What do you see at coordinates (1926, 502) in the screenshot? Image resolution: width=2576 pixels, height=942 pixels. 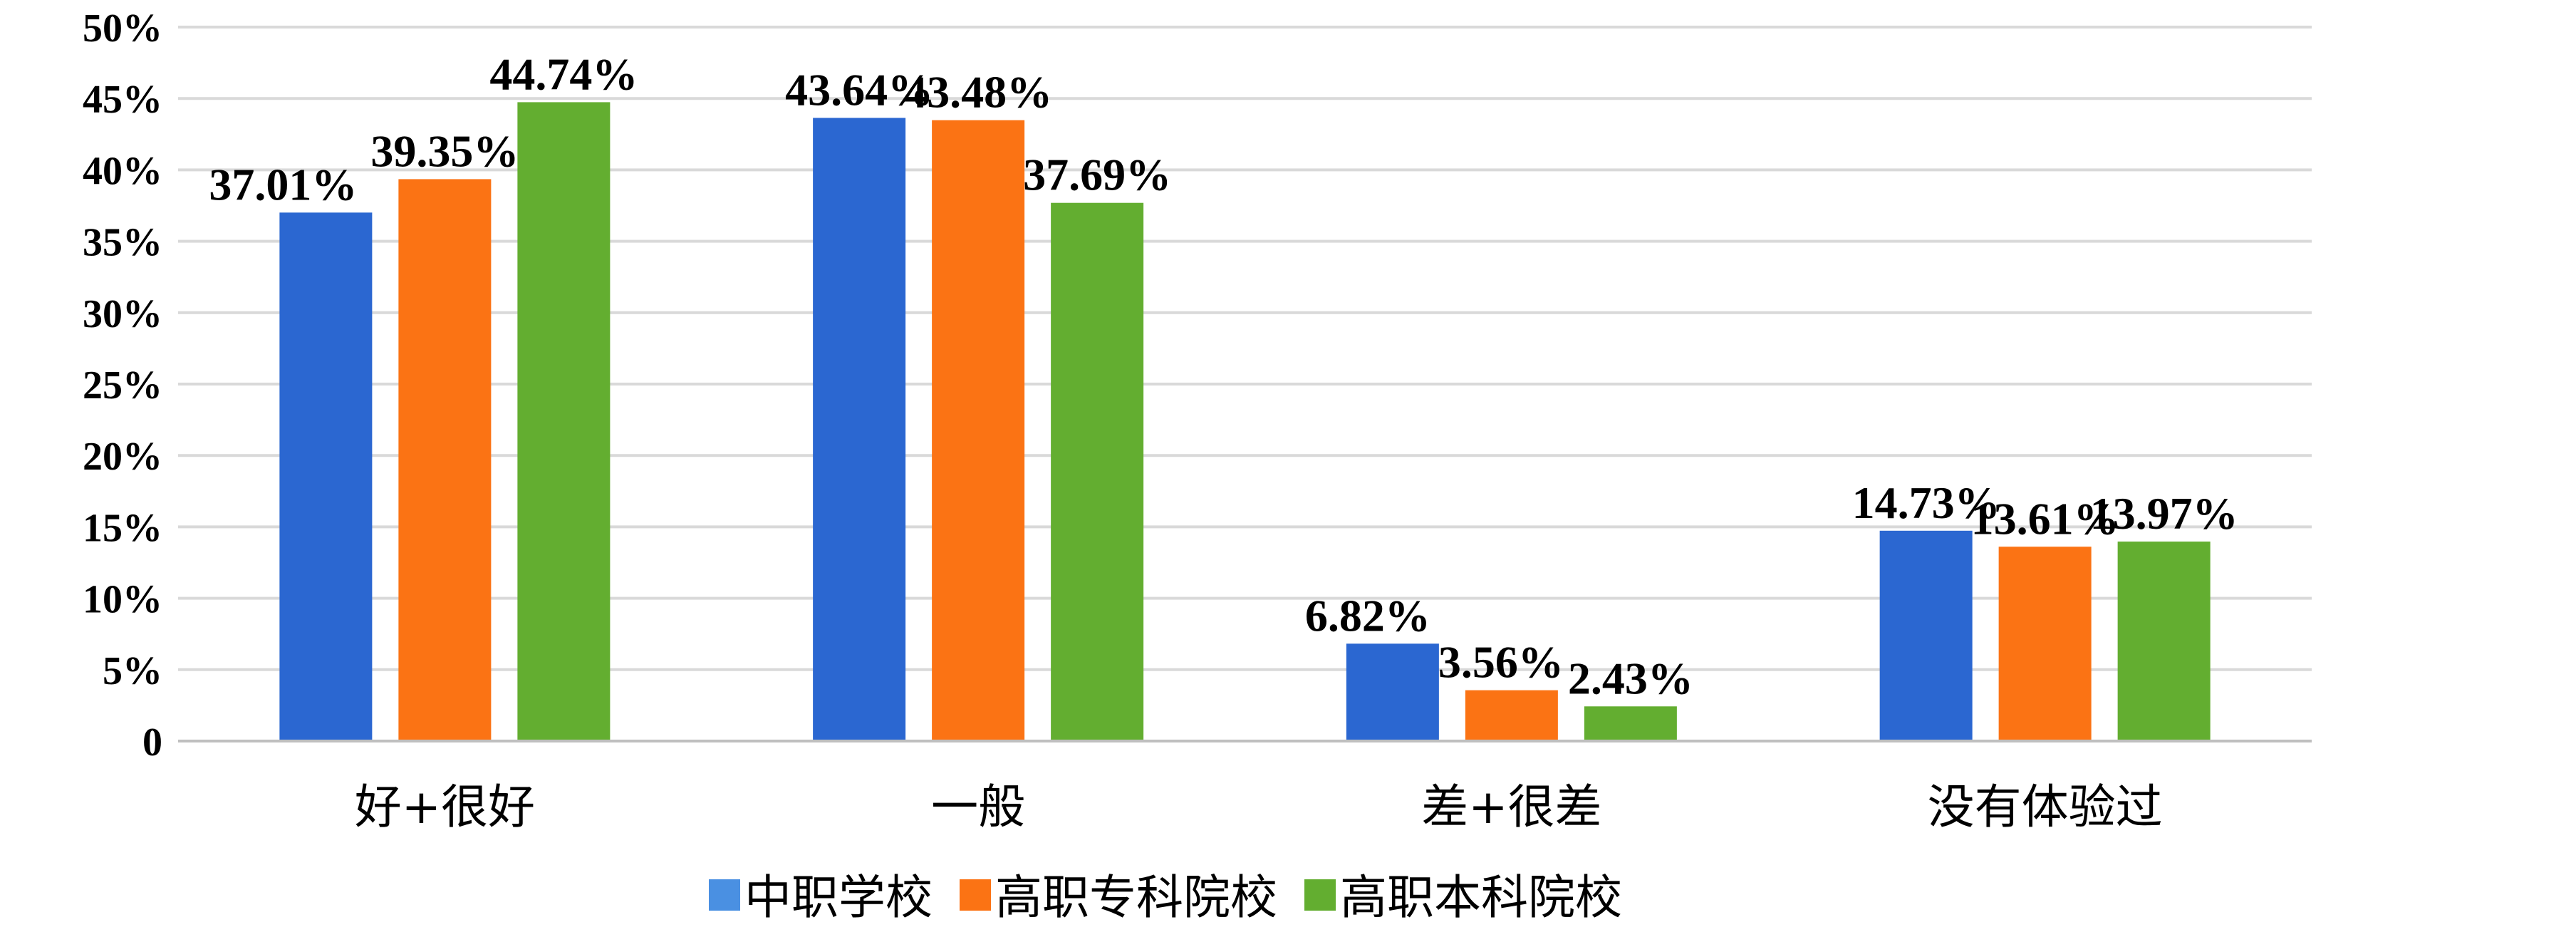 I see `data-label: 14.73%` at bounding box center [1926, 502].